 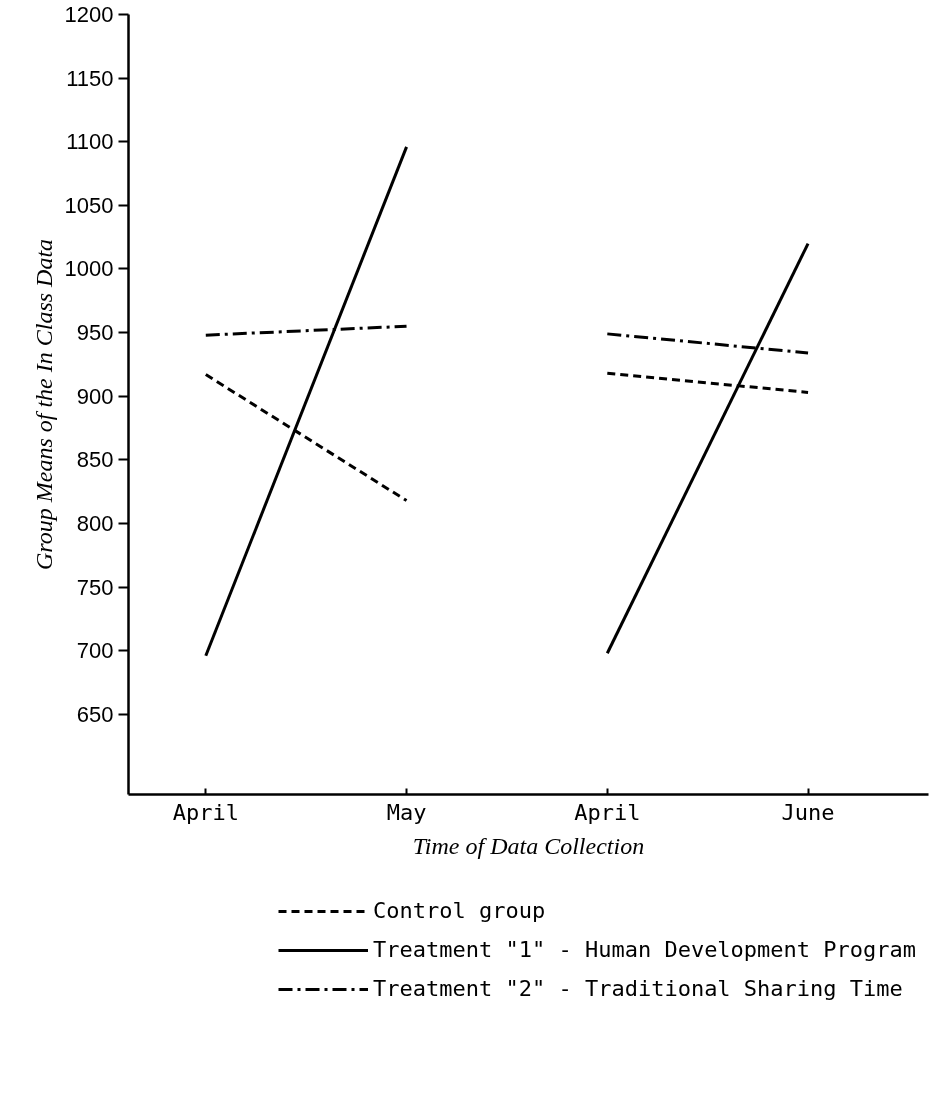 I want to click on y-tick-label: 900, so click(x=95, y=396).